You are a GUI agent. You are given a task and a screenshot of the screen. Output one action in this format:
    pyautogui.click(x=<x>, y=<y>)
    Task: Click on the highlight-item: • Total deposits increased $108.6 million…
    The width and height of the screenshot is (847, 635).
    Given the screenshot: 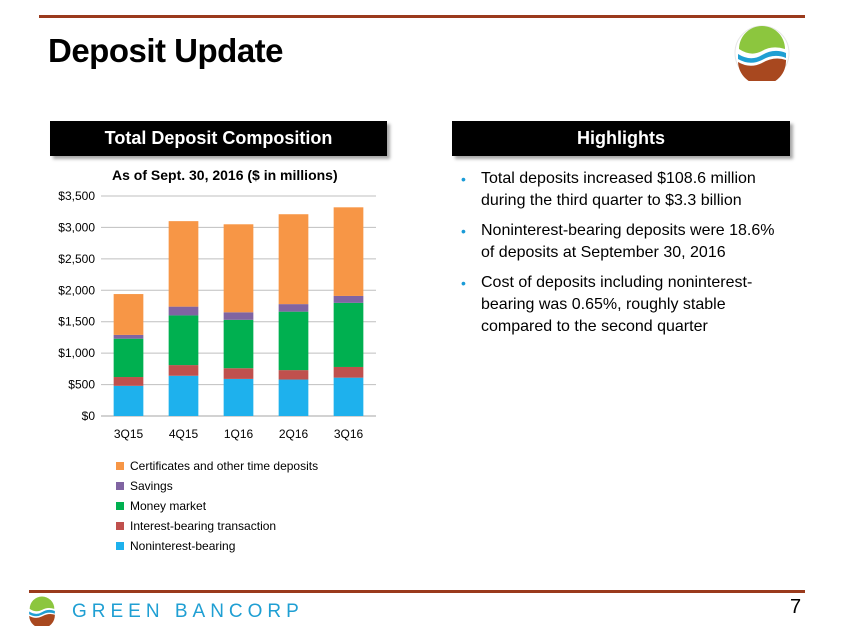 What is the action you would take?
    pyautogui.click(x=624, y=190)
    